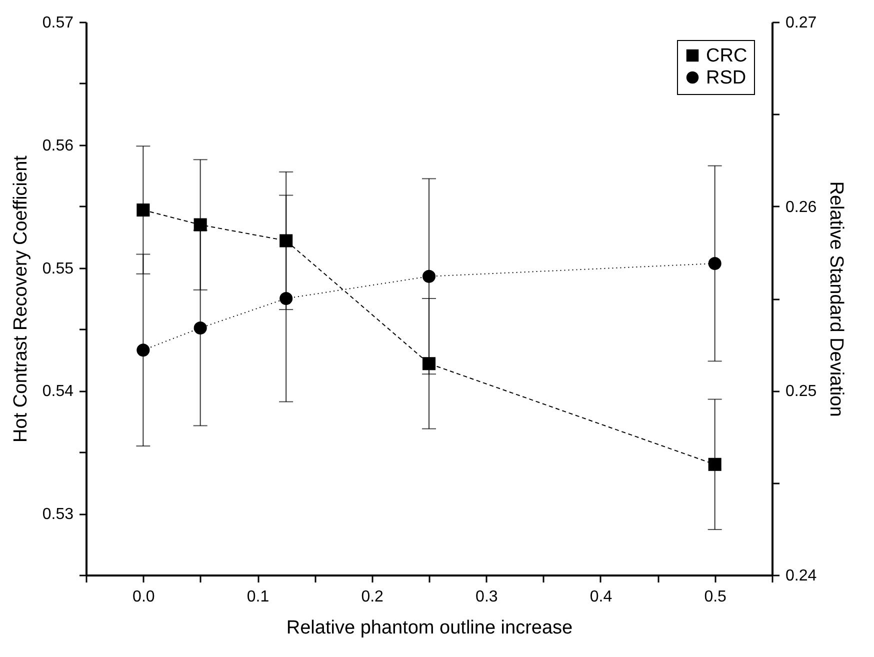 This screenshot has height=657, width=874. I want to click on legend-label: CRC, so click(727, 56).